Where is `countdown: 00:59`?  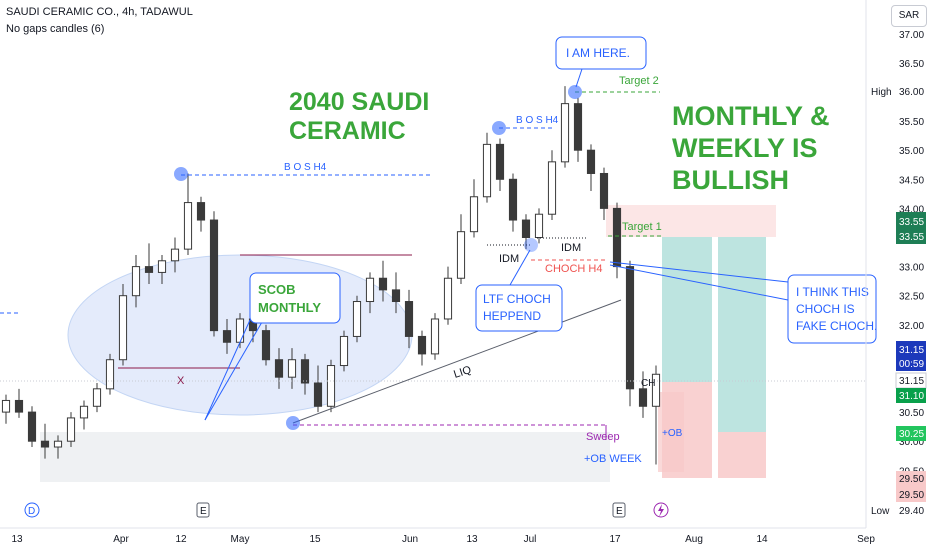 countdown: 00:59 is located at coordinates (911, 364).